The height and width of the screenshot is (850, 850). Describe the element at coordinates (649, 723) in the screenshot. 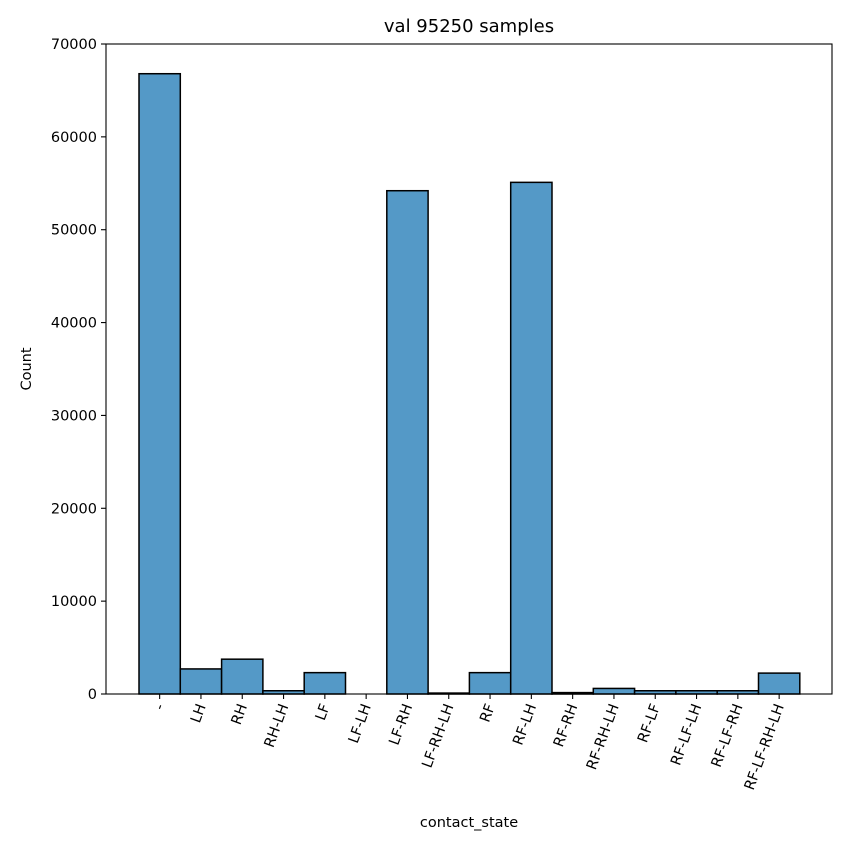

I see `x-tick-label: RF-LF` at that location.